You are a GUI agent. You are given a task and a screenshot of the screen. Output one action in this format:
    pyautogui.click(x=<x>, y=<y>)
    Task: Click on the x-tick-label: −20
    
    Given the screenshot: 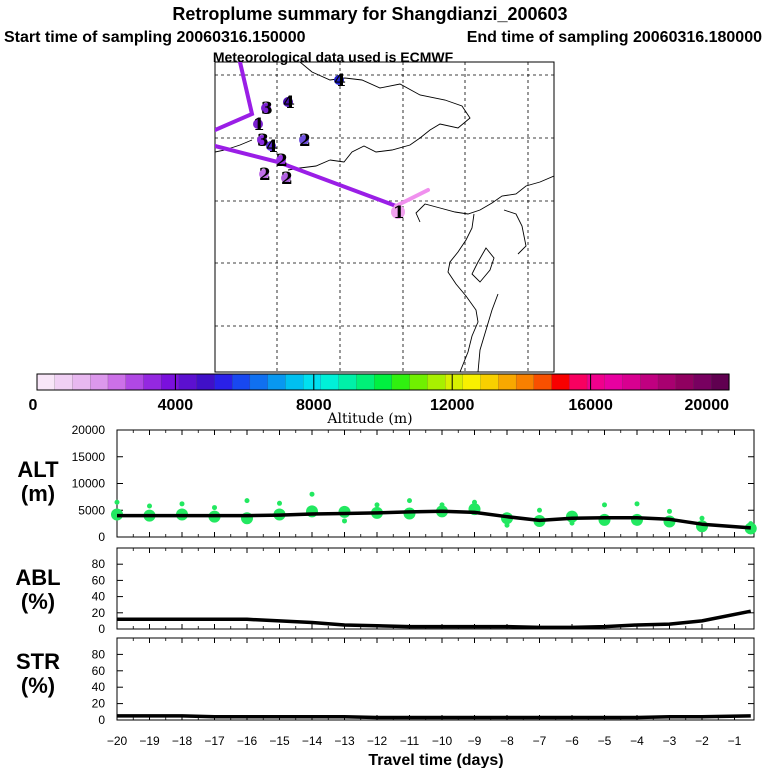 What is the action you would take?
    pyautogui.click(x=117, y=741)
    